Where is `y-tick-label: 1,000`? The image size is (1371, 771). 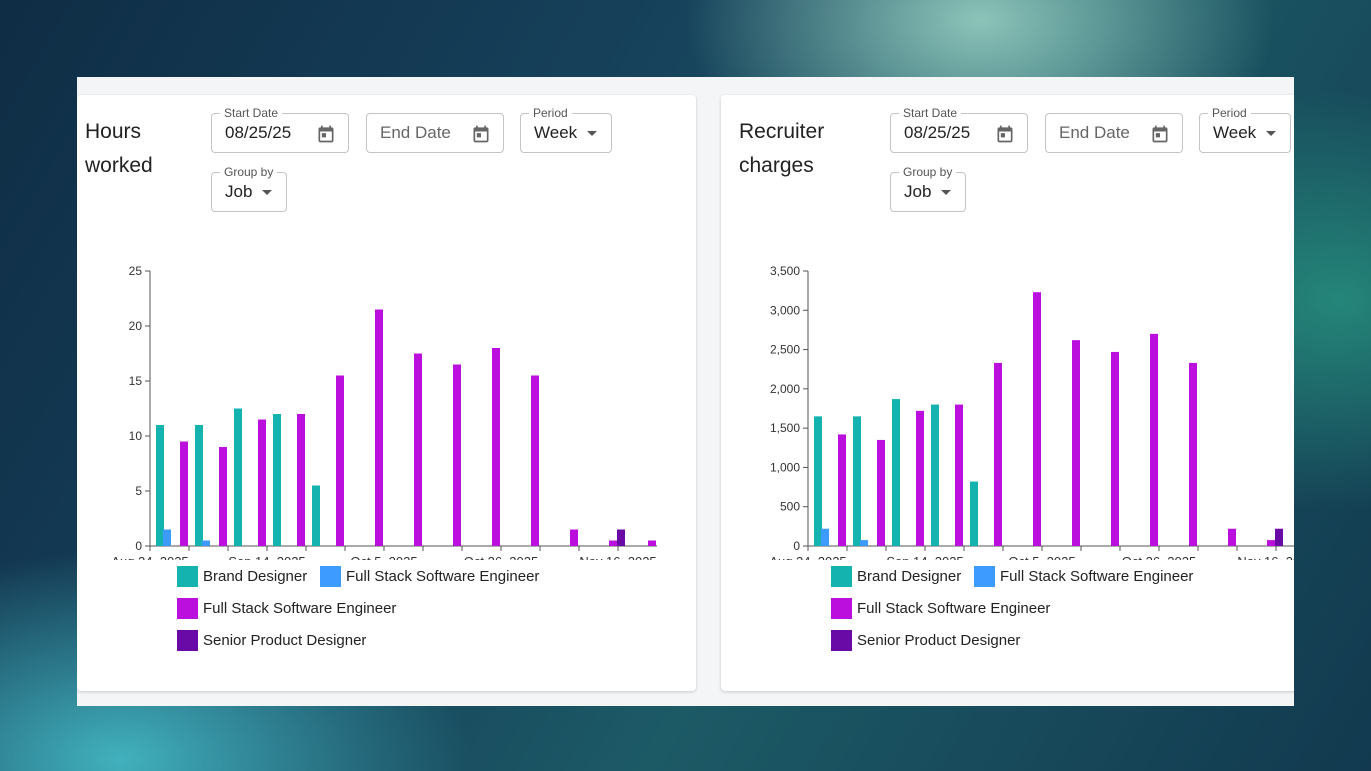 y-tick-label: 1,000 is located at coordinates (785, 467).